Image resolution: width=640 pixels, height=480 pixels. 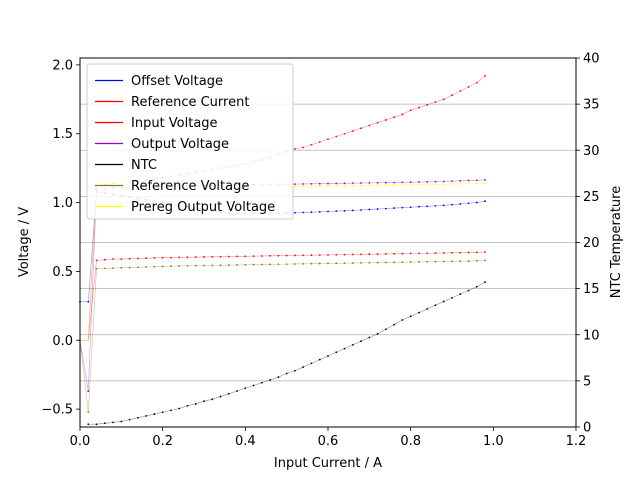 I want to click on x-tick-label: 0.0, so click(x=80, y=441).